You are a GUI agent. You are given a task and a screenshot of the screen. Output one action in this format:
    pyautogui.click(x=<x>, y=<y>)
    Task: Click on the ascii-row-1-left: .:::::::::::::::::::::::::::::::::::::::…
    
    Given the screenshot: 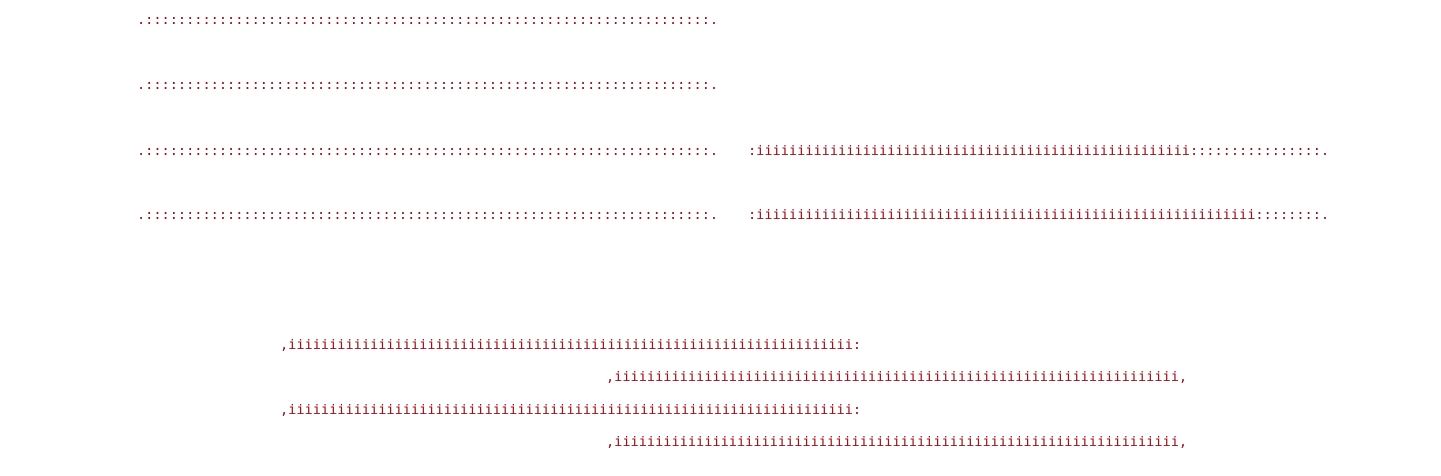 What is the action you would take?
    pyautogui.click(x=428, y=20)
    